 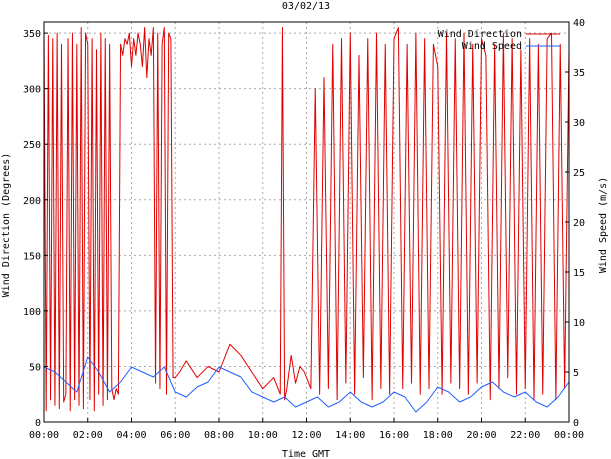 I want to click on x-tick-label: 06:00, so click(x=175, y=435).